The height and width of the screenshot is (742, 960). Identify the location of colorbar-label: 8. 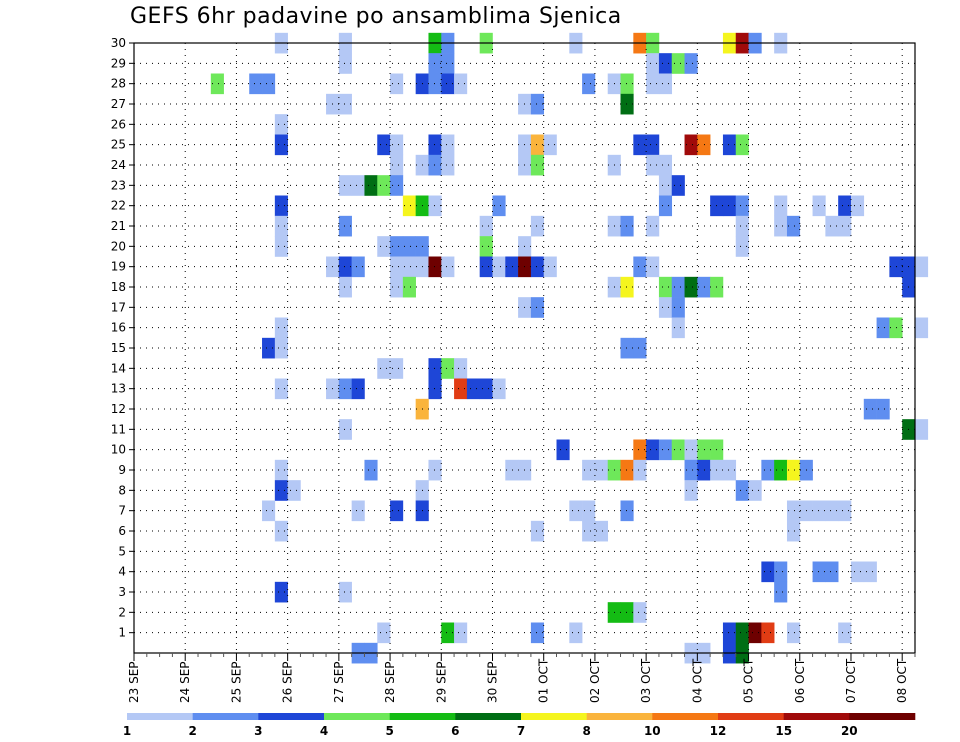
(587, 731).